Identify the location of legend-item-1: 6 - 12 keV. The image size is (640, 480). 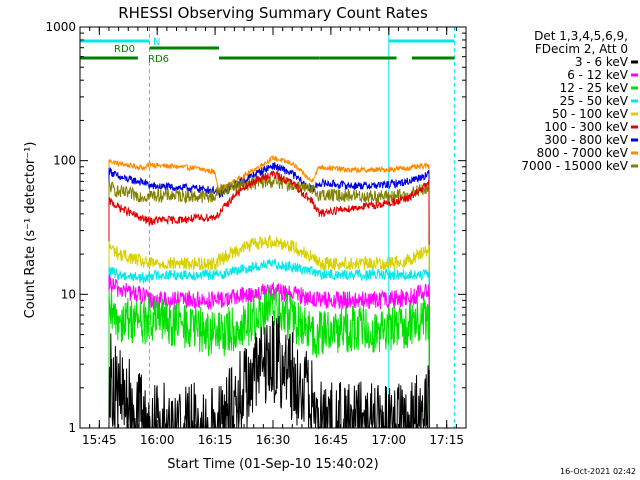
(598, 75).